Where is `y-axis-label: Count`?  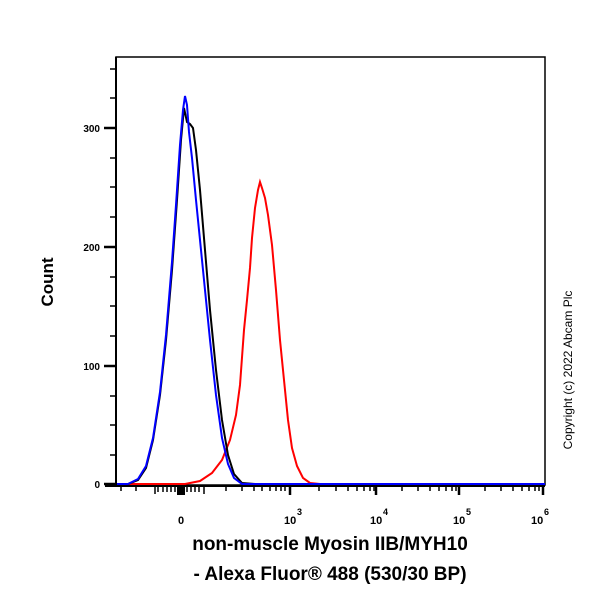 y-axis-label: Count is located at coordinates (47, 282).